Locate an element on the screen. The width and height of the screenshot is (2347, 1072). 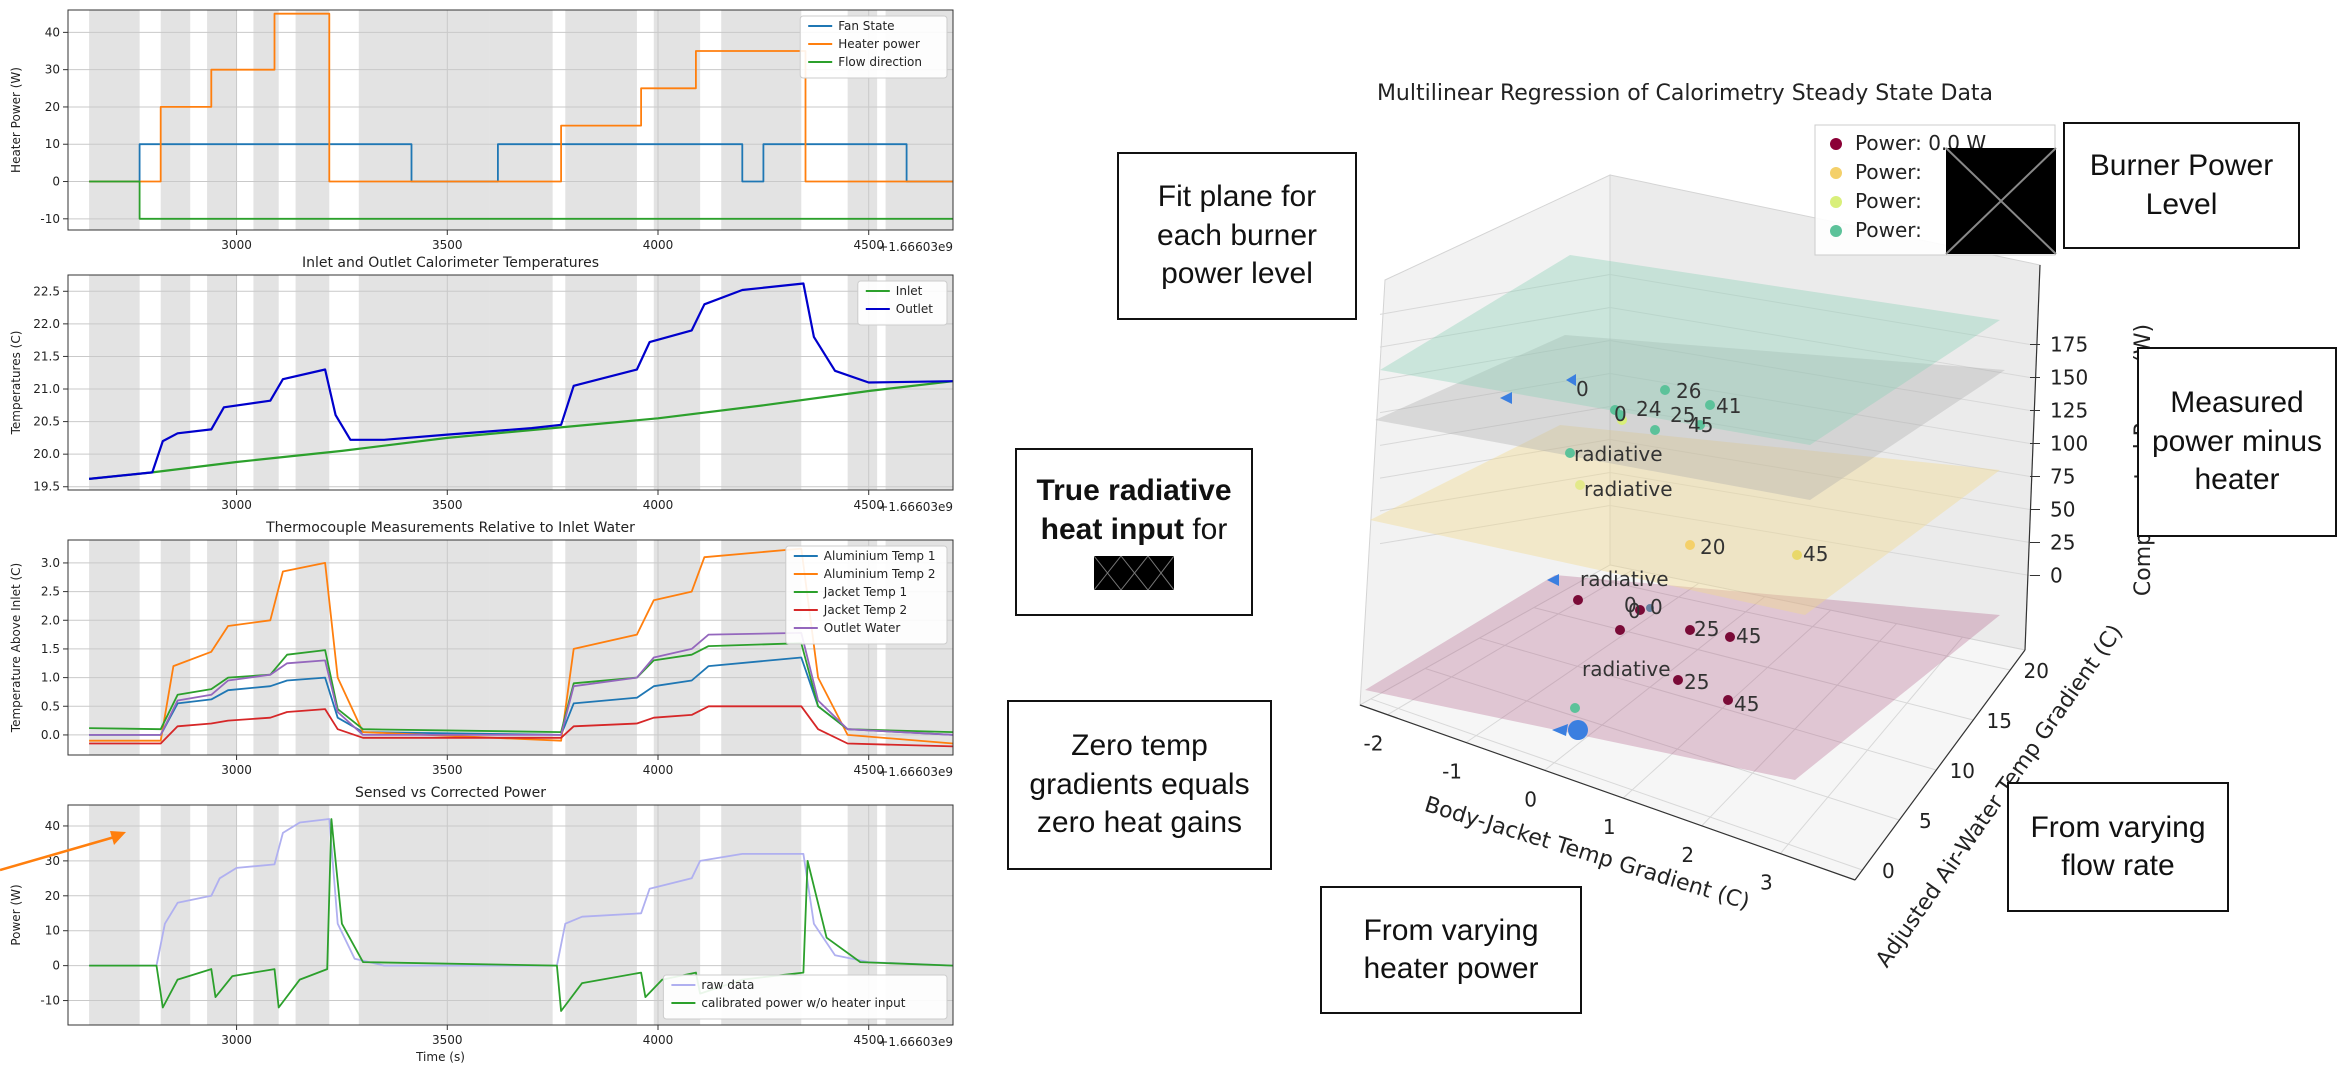
y-axis-label: Heater Power (W) is located at coordinates (16, 120).